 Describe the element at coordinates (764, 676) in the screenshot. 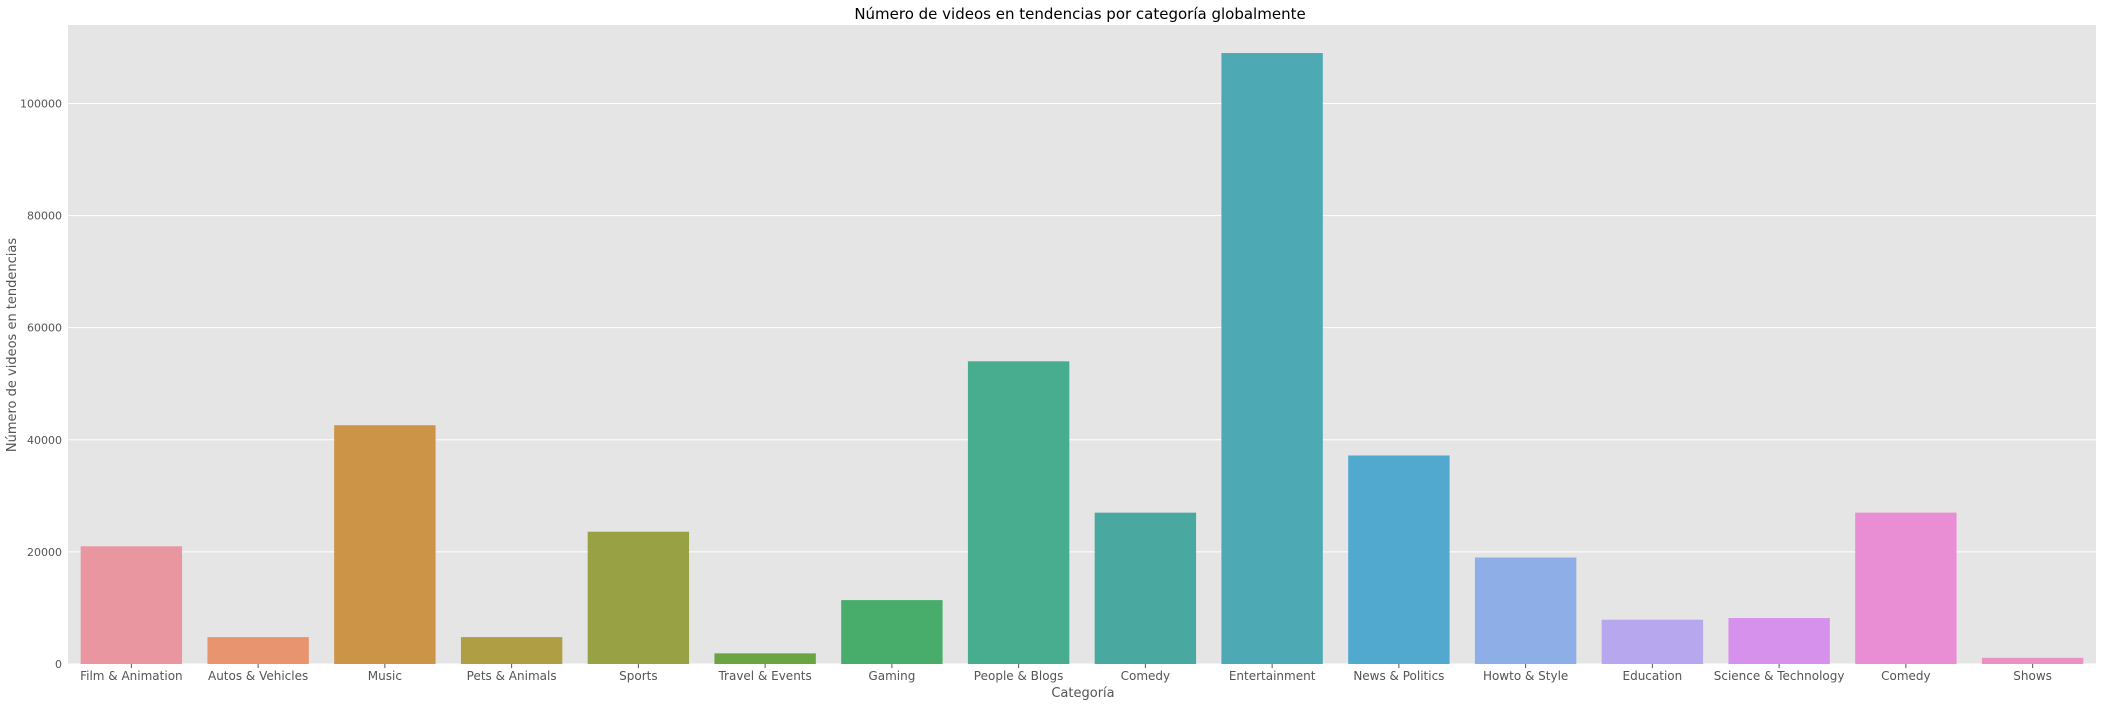

I see `x-tick-label: Travel & Events` at that location.